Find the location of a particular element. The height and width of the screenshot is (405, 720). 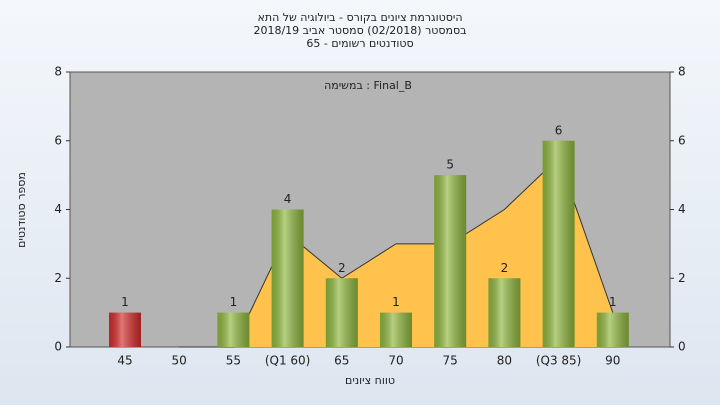

y2-tick-label: 6 is located at coordinates (682, 140).